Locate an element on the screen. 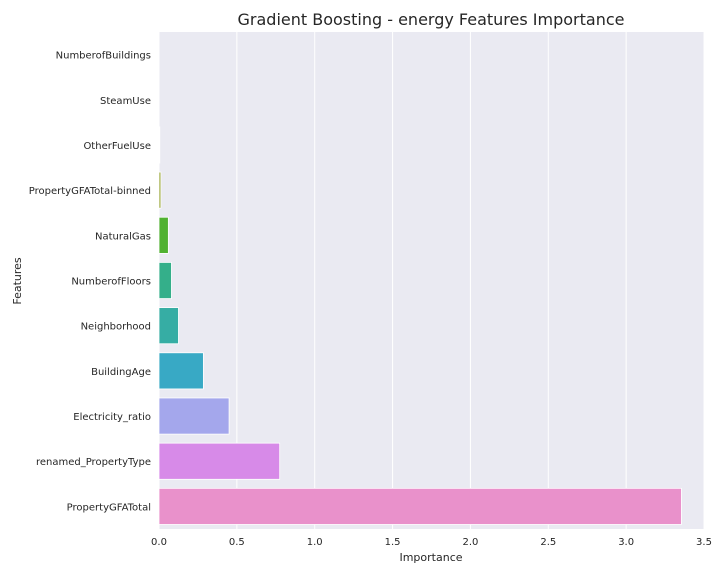 The image size is (720, 576). y-tick-label: PropertyGFATotal is located at coordinates (109, 507).